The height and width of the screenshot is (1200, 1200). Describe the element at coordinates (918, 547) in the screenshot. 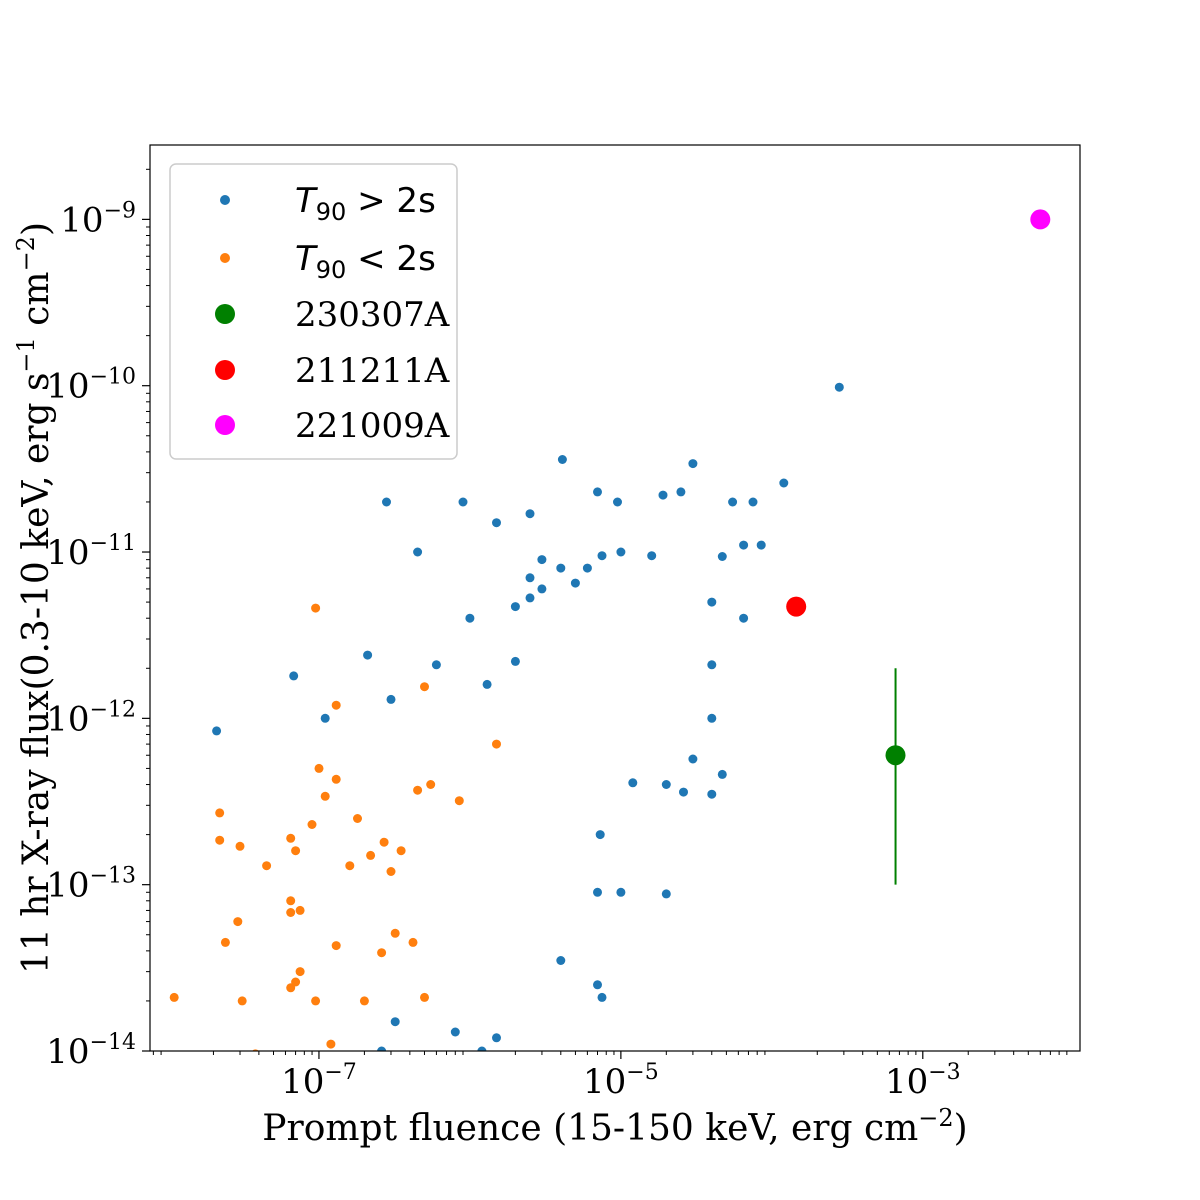

I see `highlighted-bursts-layer` at that location.